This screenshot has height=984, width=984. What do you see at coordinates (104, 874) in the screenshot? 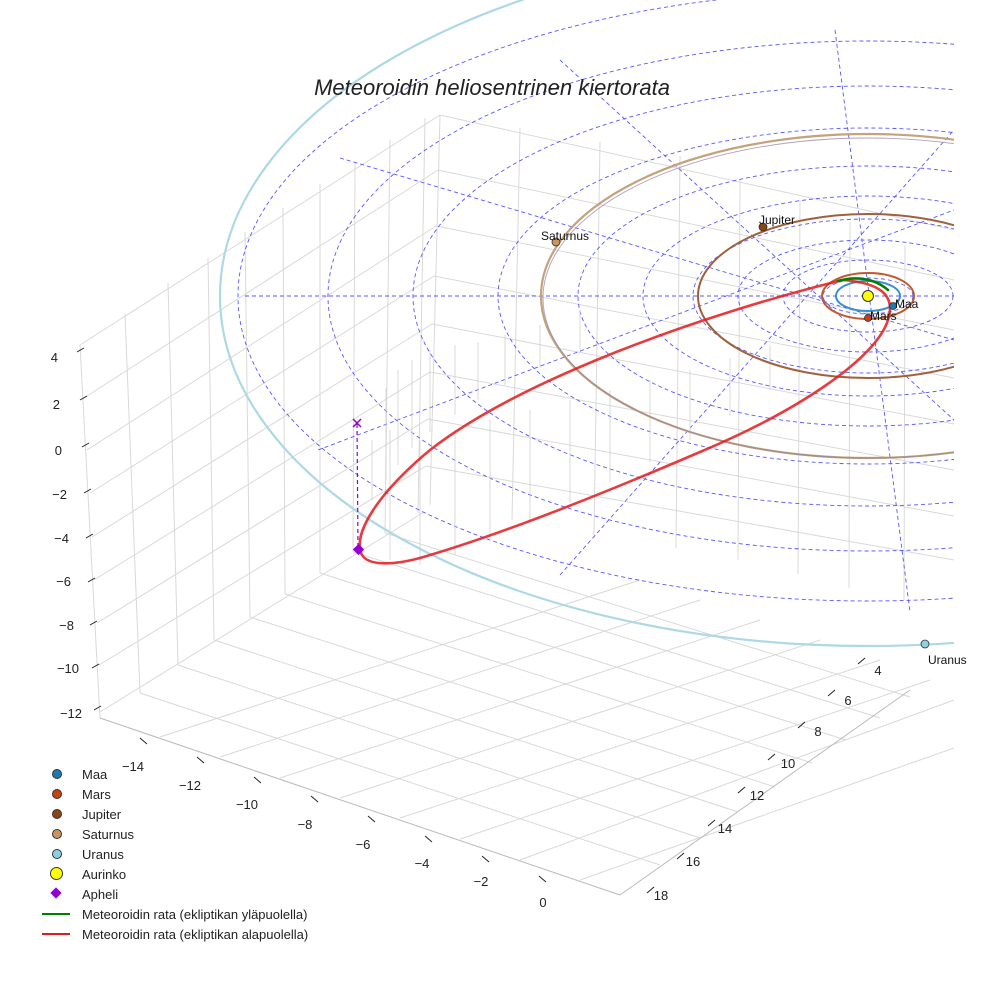
I see `legend-label: Aurinko` at bounding box center [104, 874].